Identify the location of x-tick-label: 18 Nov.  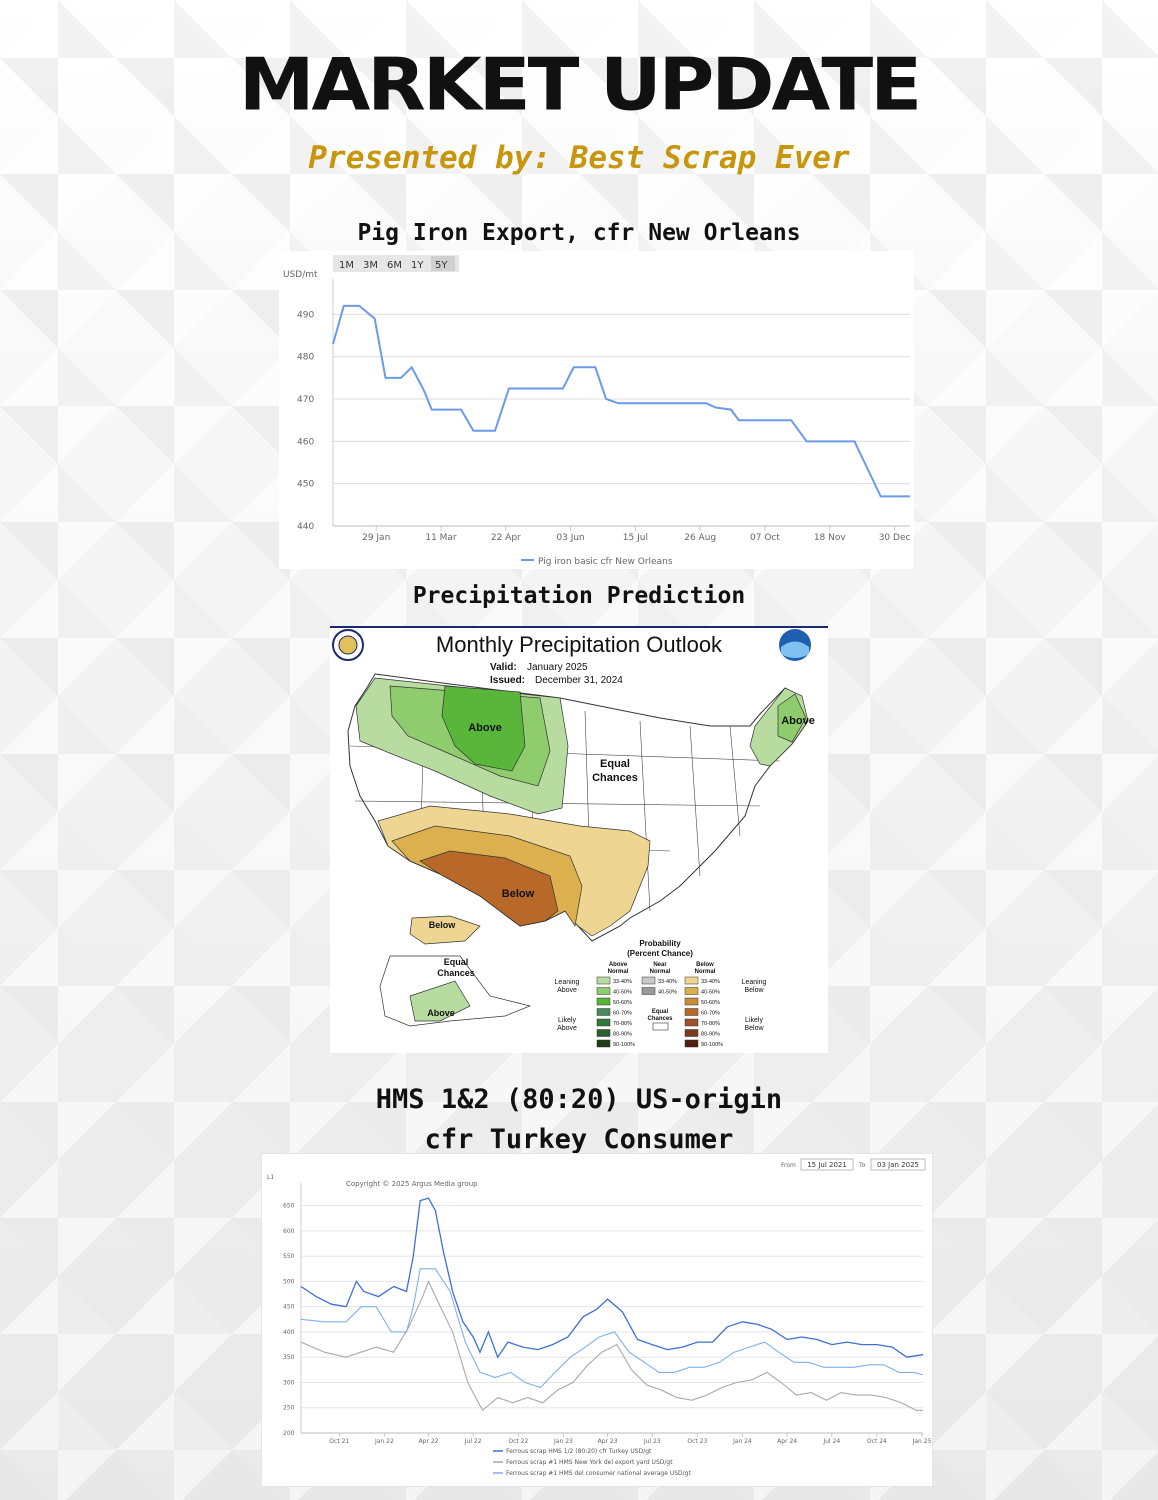
(830, 538).